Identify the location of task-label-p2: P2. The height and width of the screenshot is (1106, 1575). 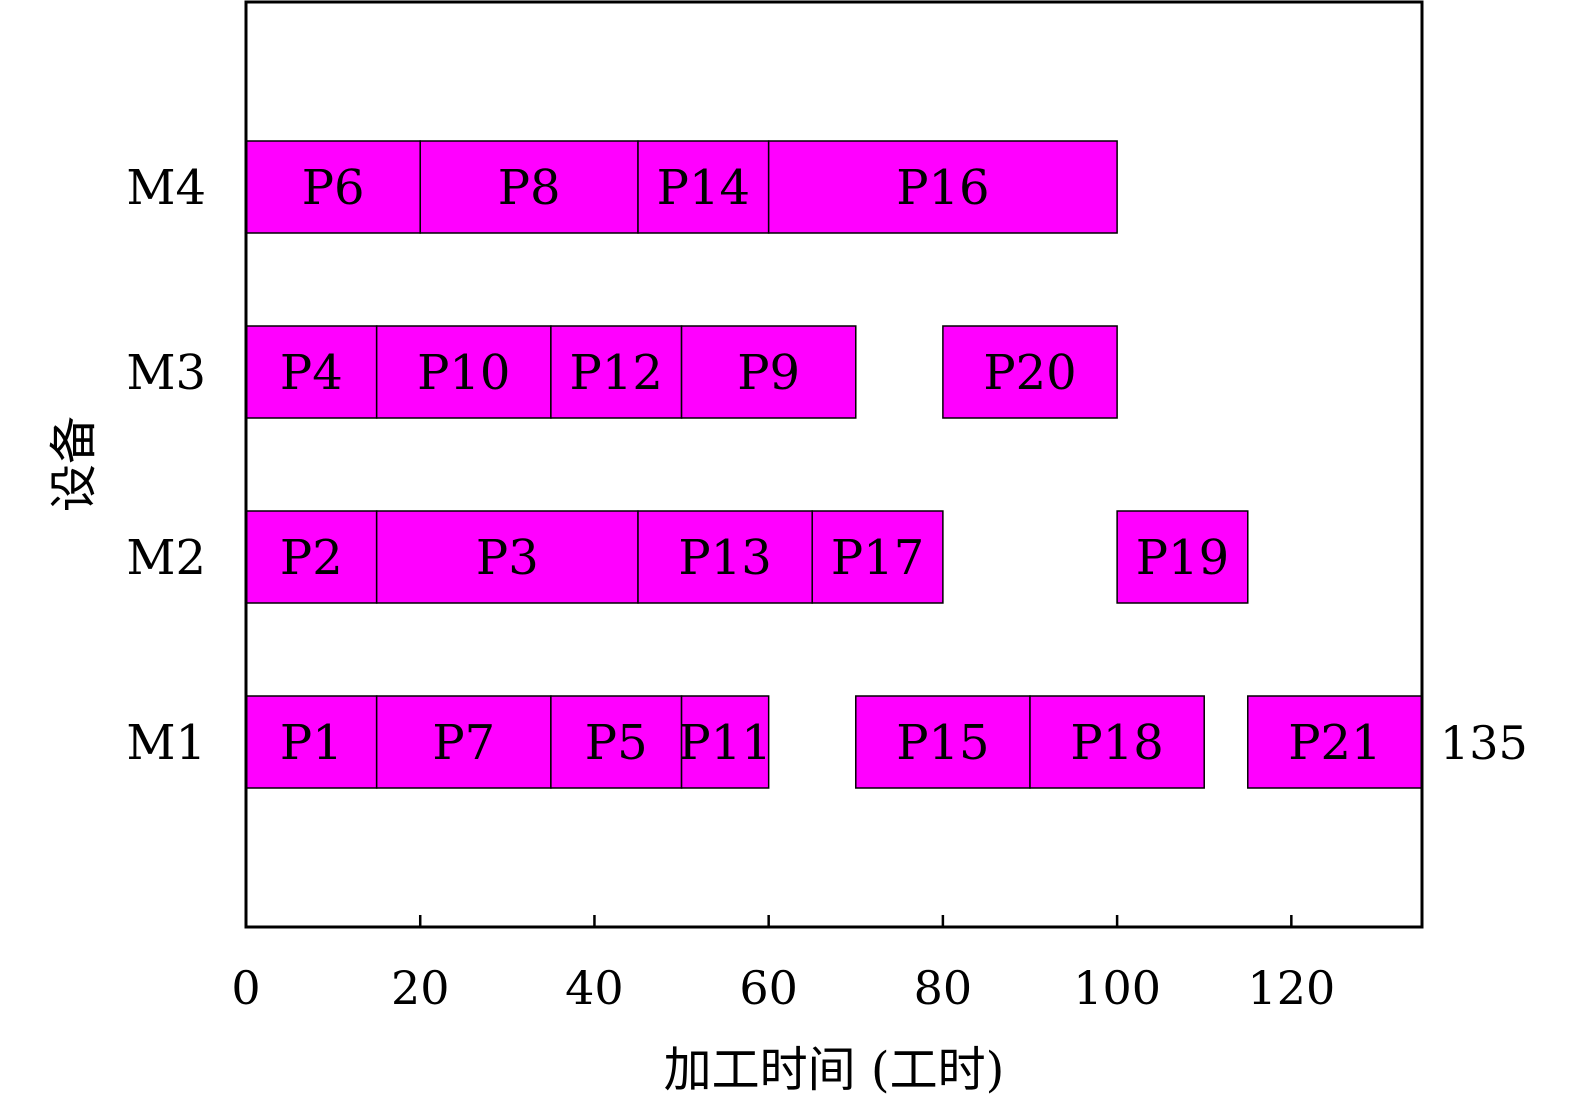
(311, 558).